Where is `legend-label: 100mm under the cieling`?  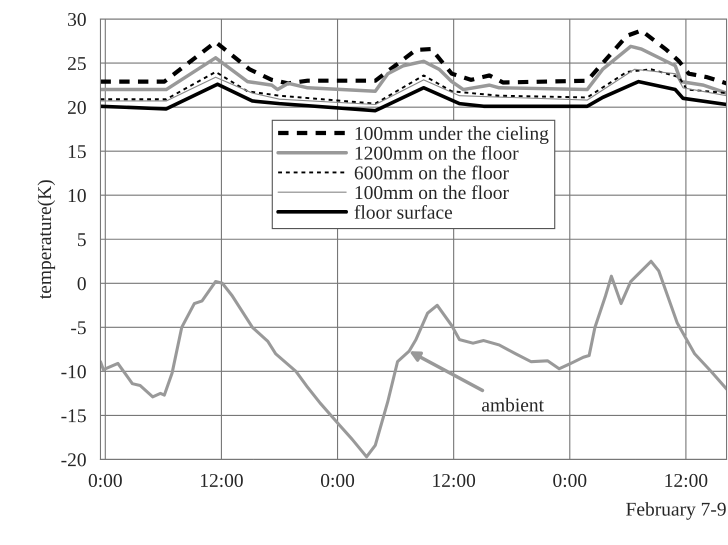 legend-label: 100mm under the cieling is located at coordinates (452, 135).